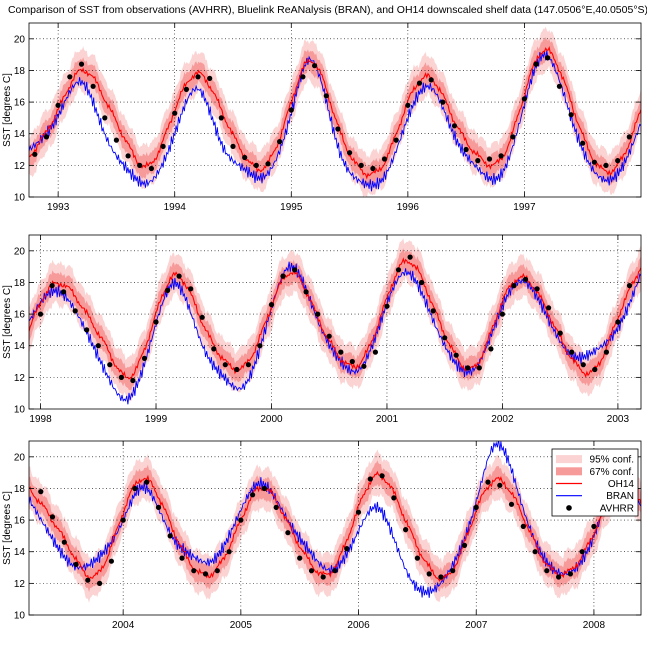 This screenshot has width=647, height=647. I want to click on legend-label: 67% conf., so click(612, 472).